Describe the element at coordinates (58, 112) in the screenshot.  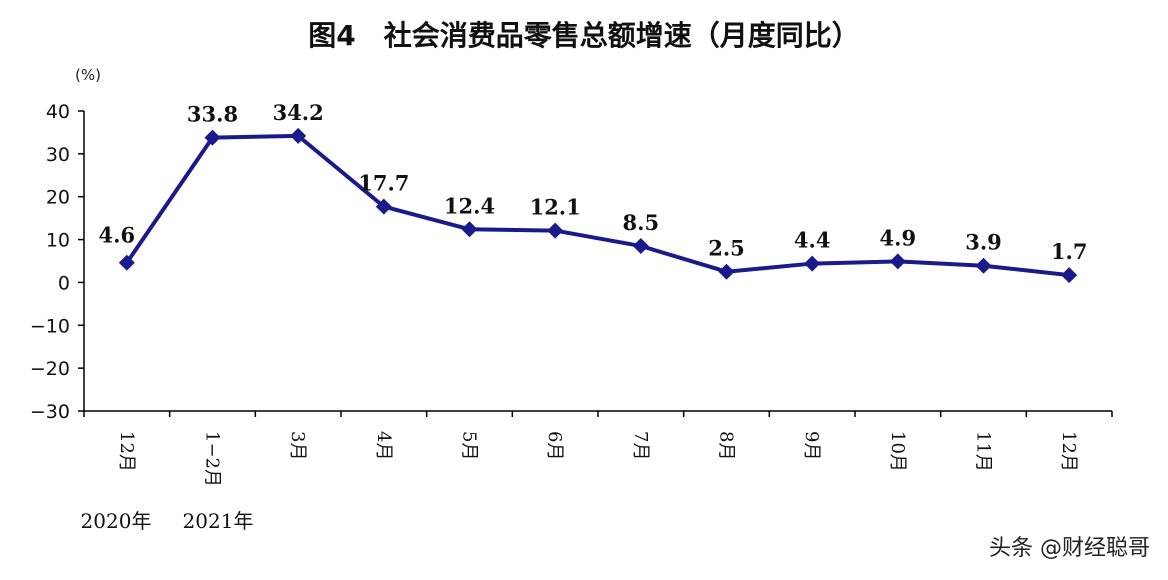
I see `y-tick-label: 40` at that location.